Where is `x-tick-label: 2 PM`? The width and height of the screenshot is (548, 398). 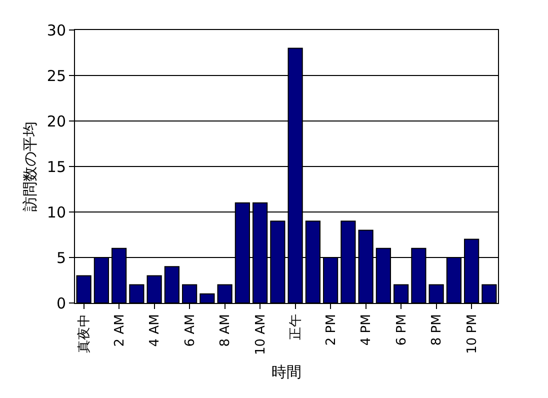 x-tick-label: 2 PM is located at coordinates (331, 330).